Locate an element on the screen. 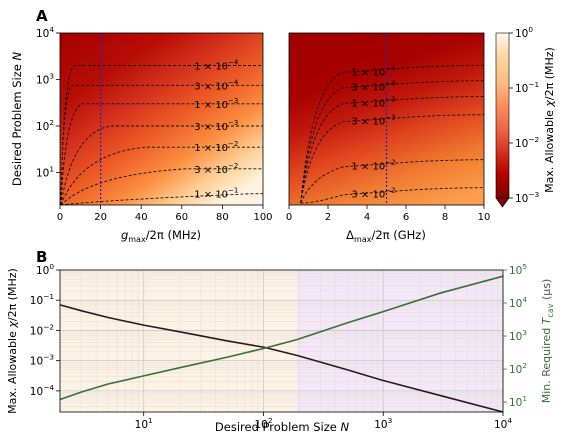  contour-label-left-2: 1 × 10⁻³ is located at coordinates (216, 104).